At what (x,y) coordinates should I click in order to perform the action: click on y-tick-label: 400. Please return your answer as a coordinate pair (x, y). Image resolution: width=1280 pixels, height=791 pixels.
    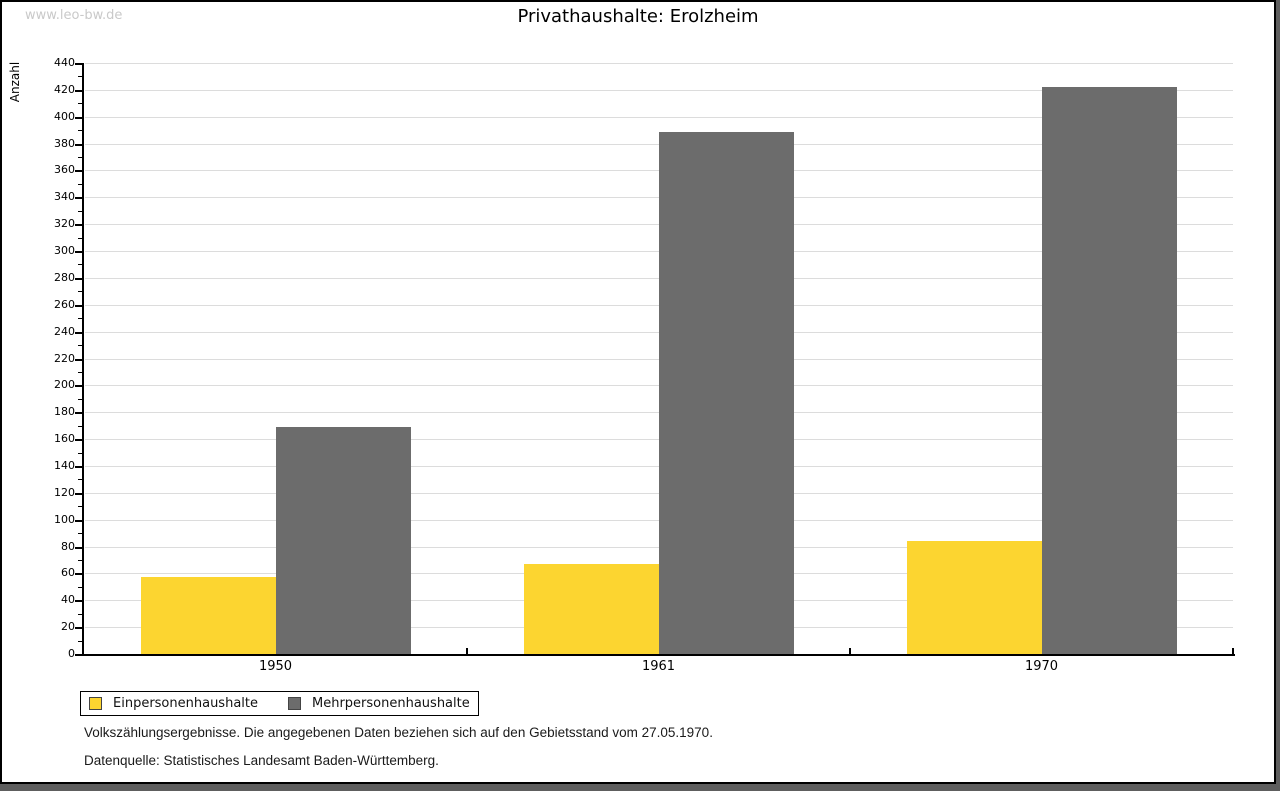
    Looking at the image, I should click on (64, 116).